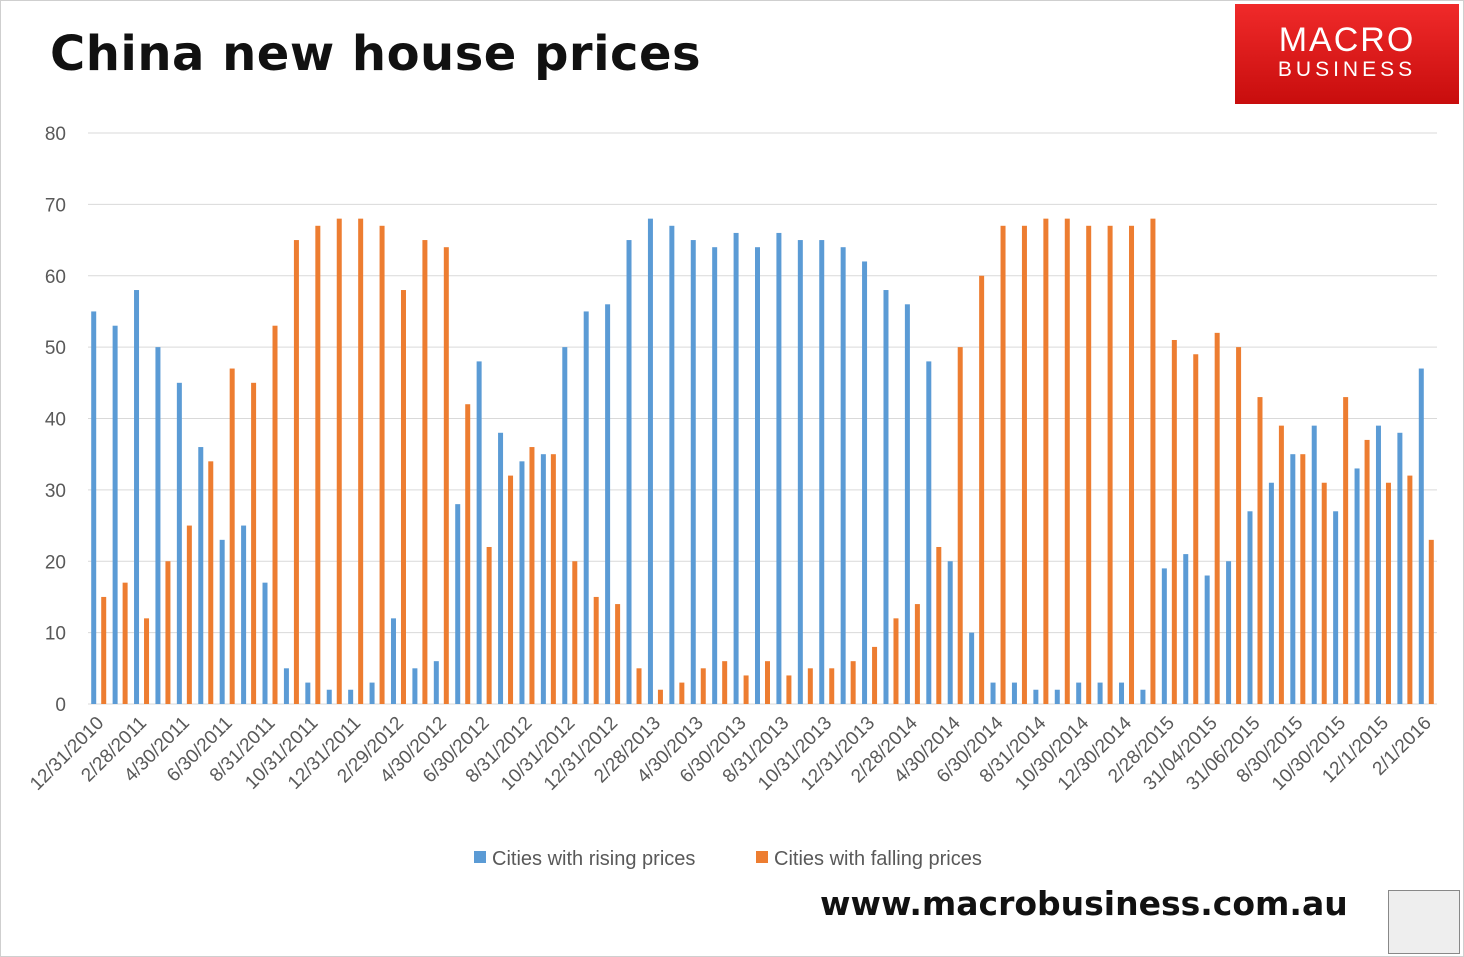 The width and height of the screenshot is (1464, 957). What do you see at coordinates (593, 859) in the screenshot?
I see `legend-label-rising: Cities with rising prices` at bounding box center [593, 859].